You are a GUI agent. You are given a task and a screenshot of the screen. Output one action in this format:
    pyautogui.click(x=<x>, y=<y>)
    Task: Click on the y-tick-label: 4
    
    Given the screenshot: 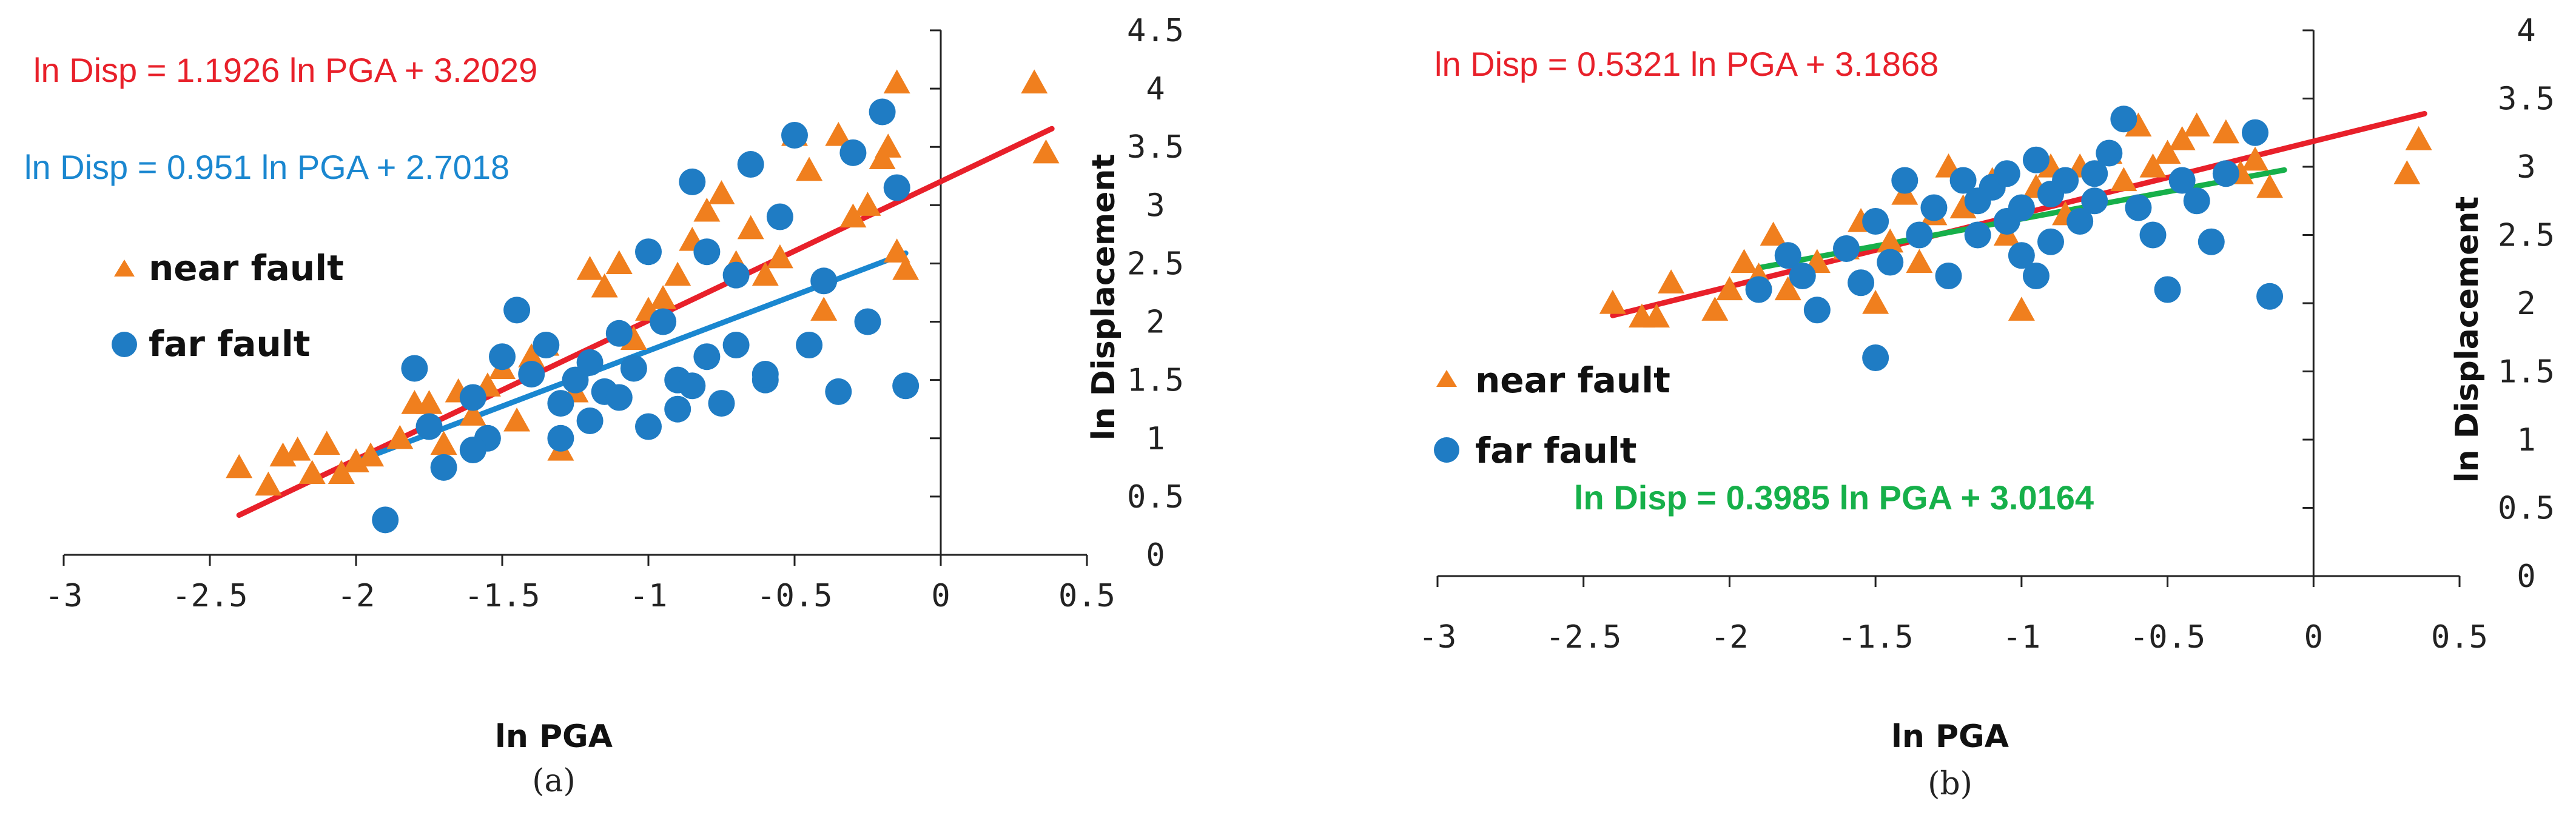 What is the action you would take?
    pyautogui.click(x=2526, y=31)
    